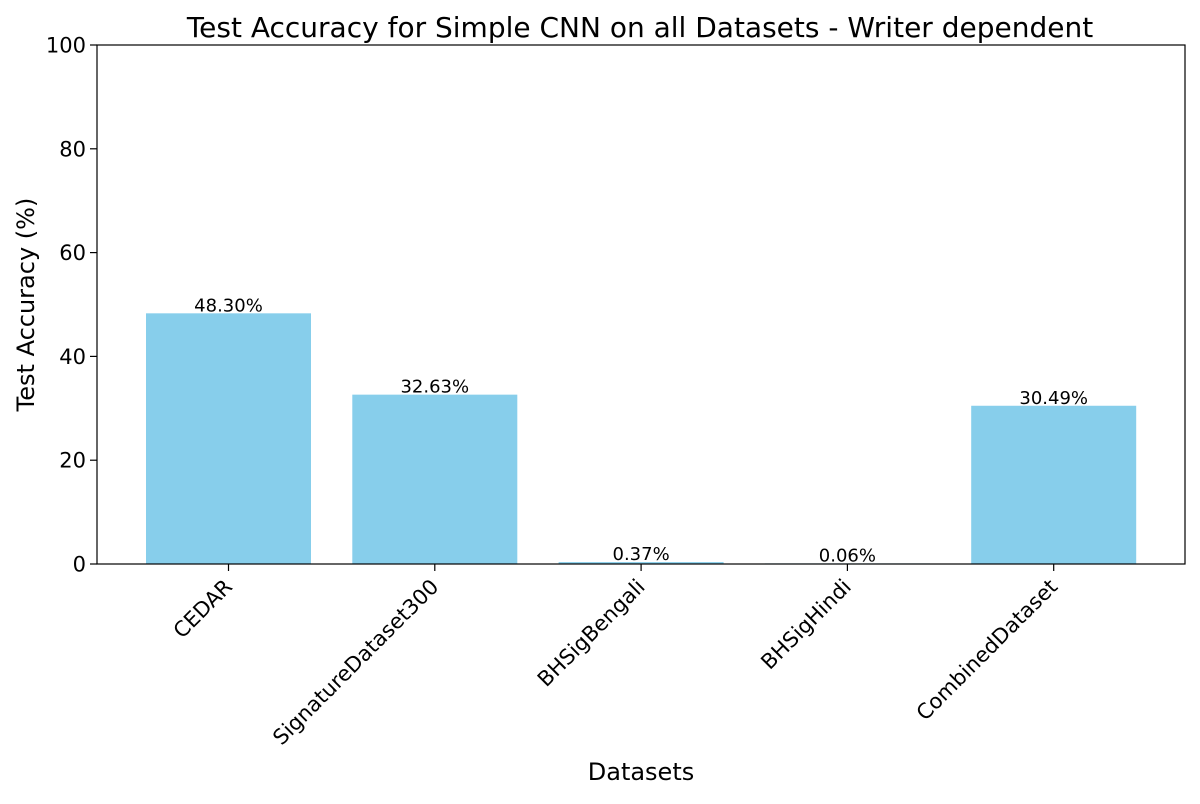 This screenshot has height=804, width=1200. What do you see at coordinates (26, 305) in the screenshot?
I see `y-axis-label: Test Accuracy (%)` at bounding box center [26, 305].